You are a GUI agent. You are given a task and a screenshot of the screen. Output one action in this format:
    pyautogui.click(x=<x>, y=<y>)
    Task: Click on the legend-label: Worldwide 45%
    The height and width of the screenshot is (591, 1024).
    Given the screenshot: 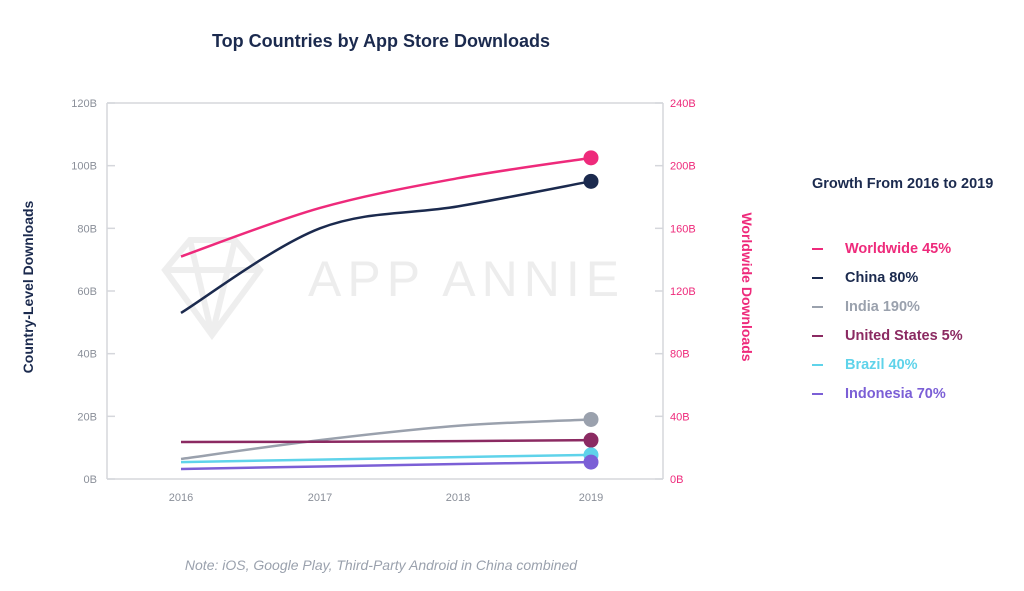 What is the action you would take?
    pyautogui.click(x=898, y=248)
    